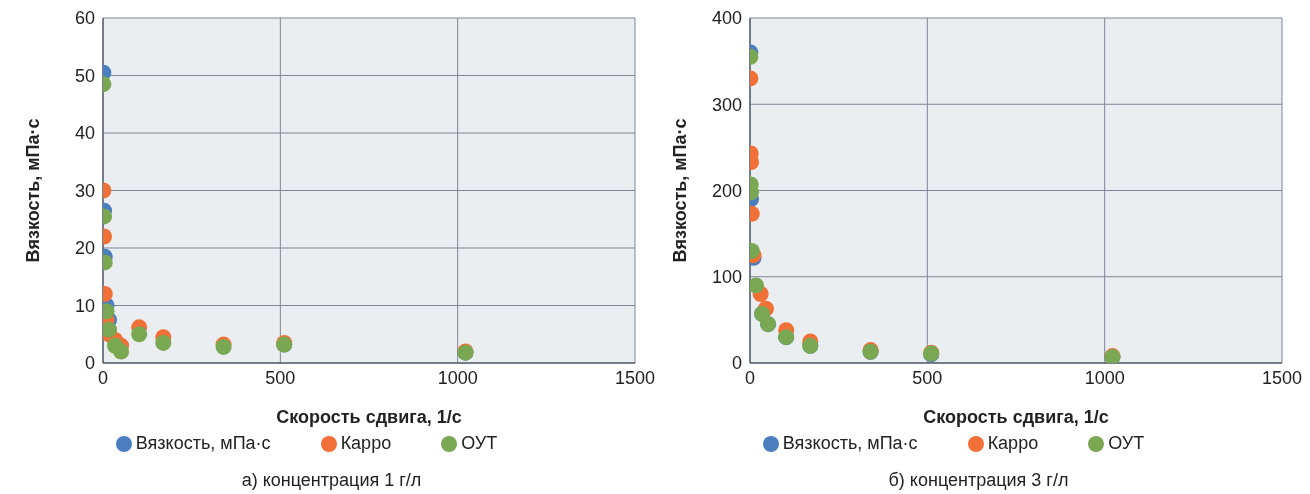 The image size is (1310, 494). What do you see at coordinates (84, 248) in the screenshot?
I see `y-tick-label: 20` at bounding box center [84, 248].